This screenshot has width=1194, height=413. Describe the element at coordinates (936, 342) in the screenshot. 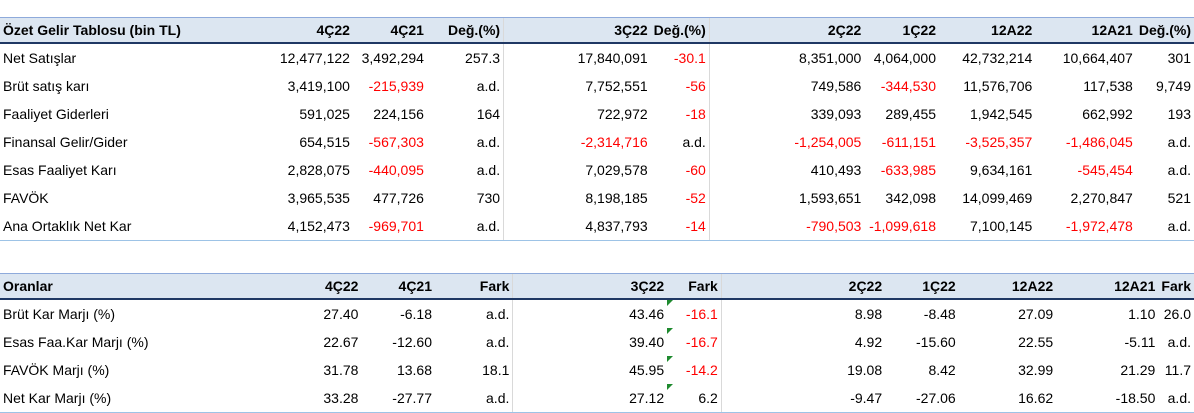

I see `table-cell: -15.60` at that location.